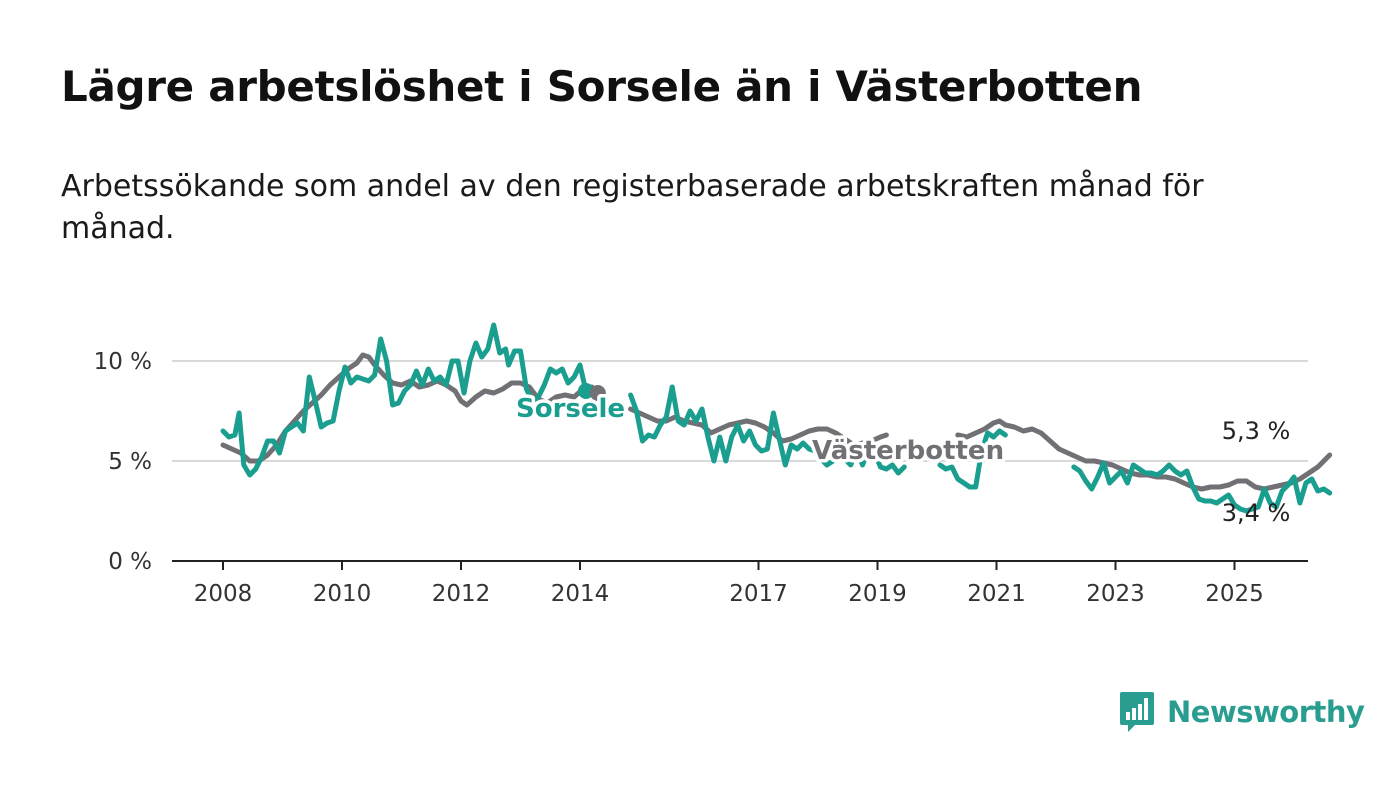 The width and height of the screenshot is (1400, 794). I want to click on end-point-sorsele, so click(585, 391).